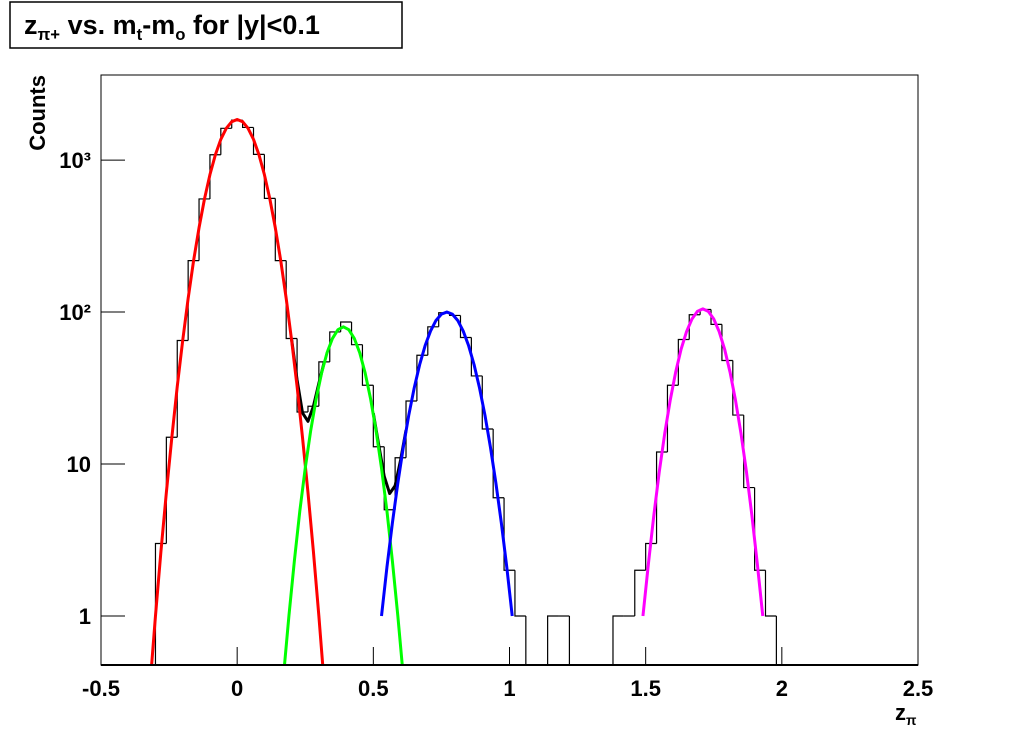  What do you see at coordinates (782, 688) in the screenshot?
I see `x-tick-label: 2` at bounding box center [782, 688].